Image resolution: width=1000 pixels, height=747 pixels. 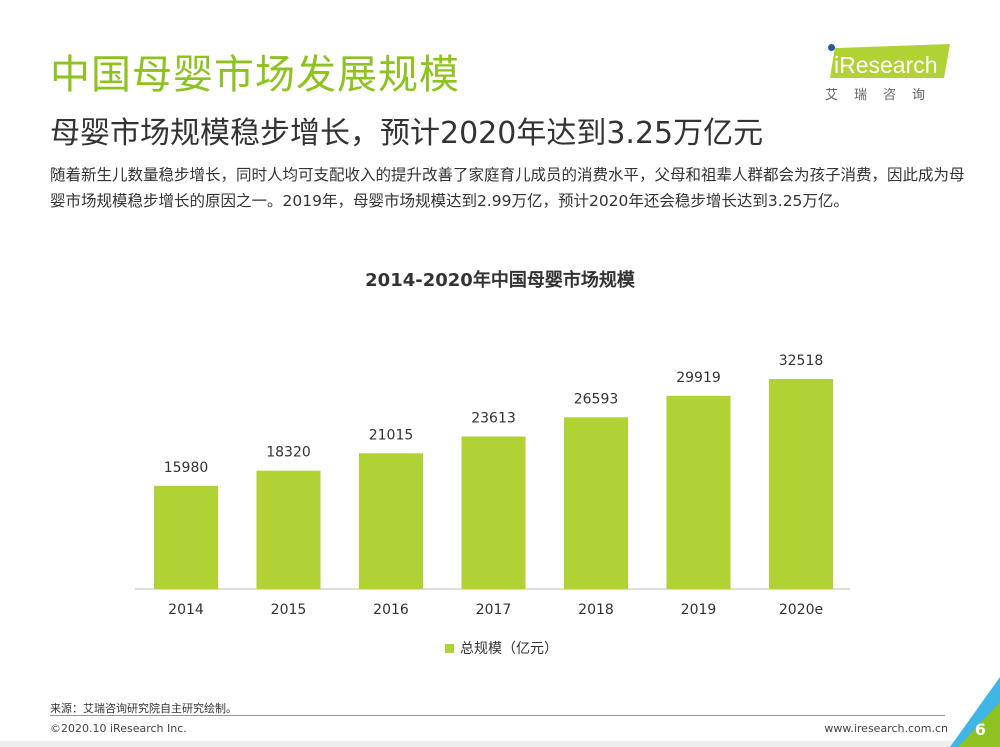 I want to click on x-tick-label: 2015, so click(x=289, y=610).